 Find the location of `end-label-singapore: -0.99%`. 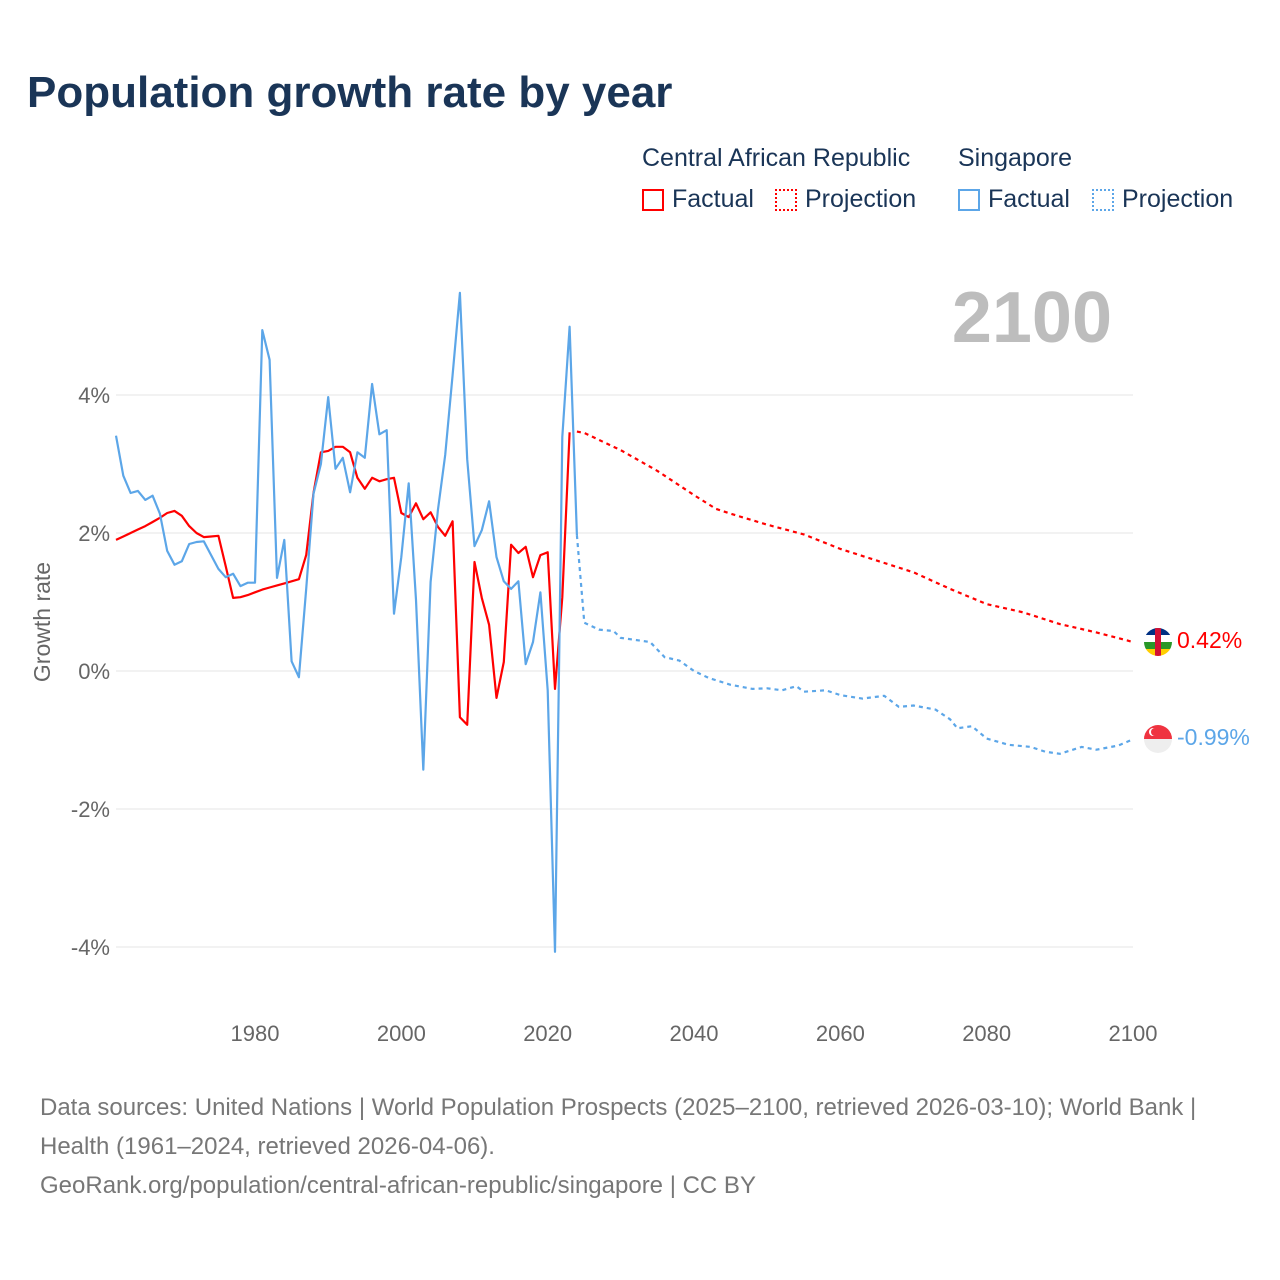

end-label-singapore: -0.99% is located at coordinates (1213, 737).